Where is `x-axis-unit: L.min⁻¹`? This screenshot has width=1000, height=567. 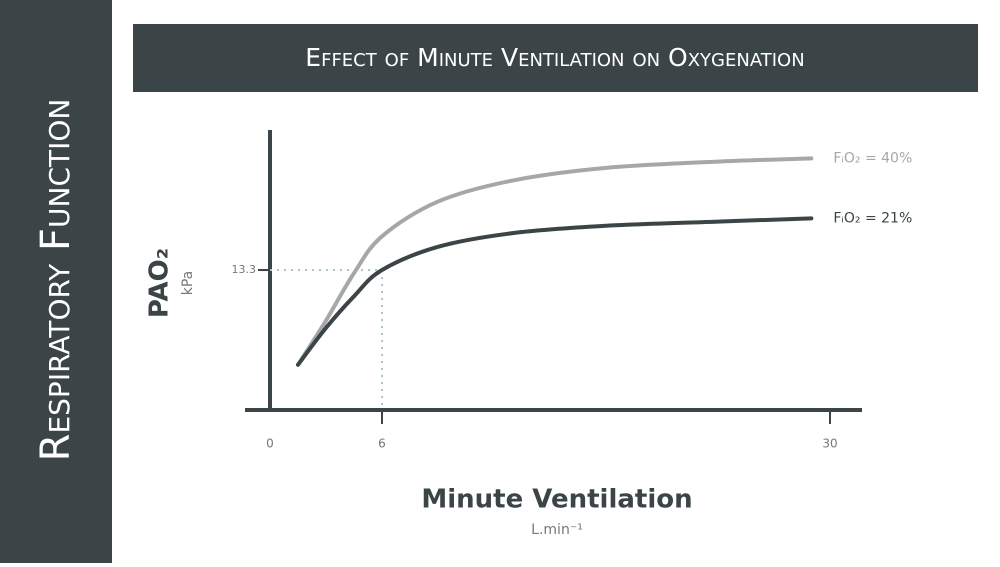
x-axis-unit: L.min⁻¹ is located at coordinates (557, 530).